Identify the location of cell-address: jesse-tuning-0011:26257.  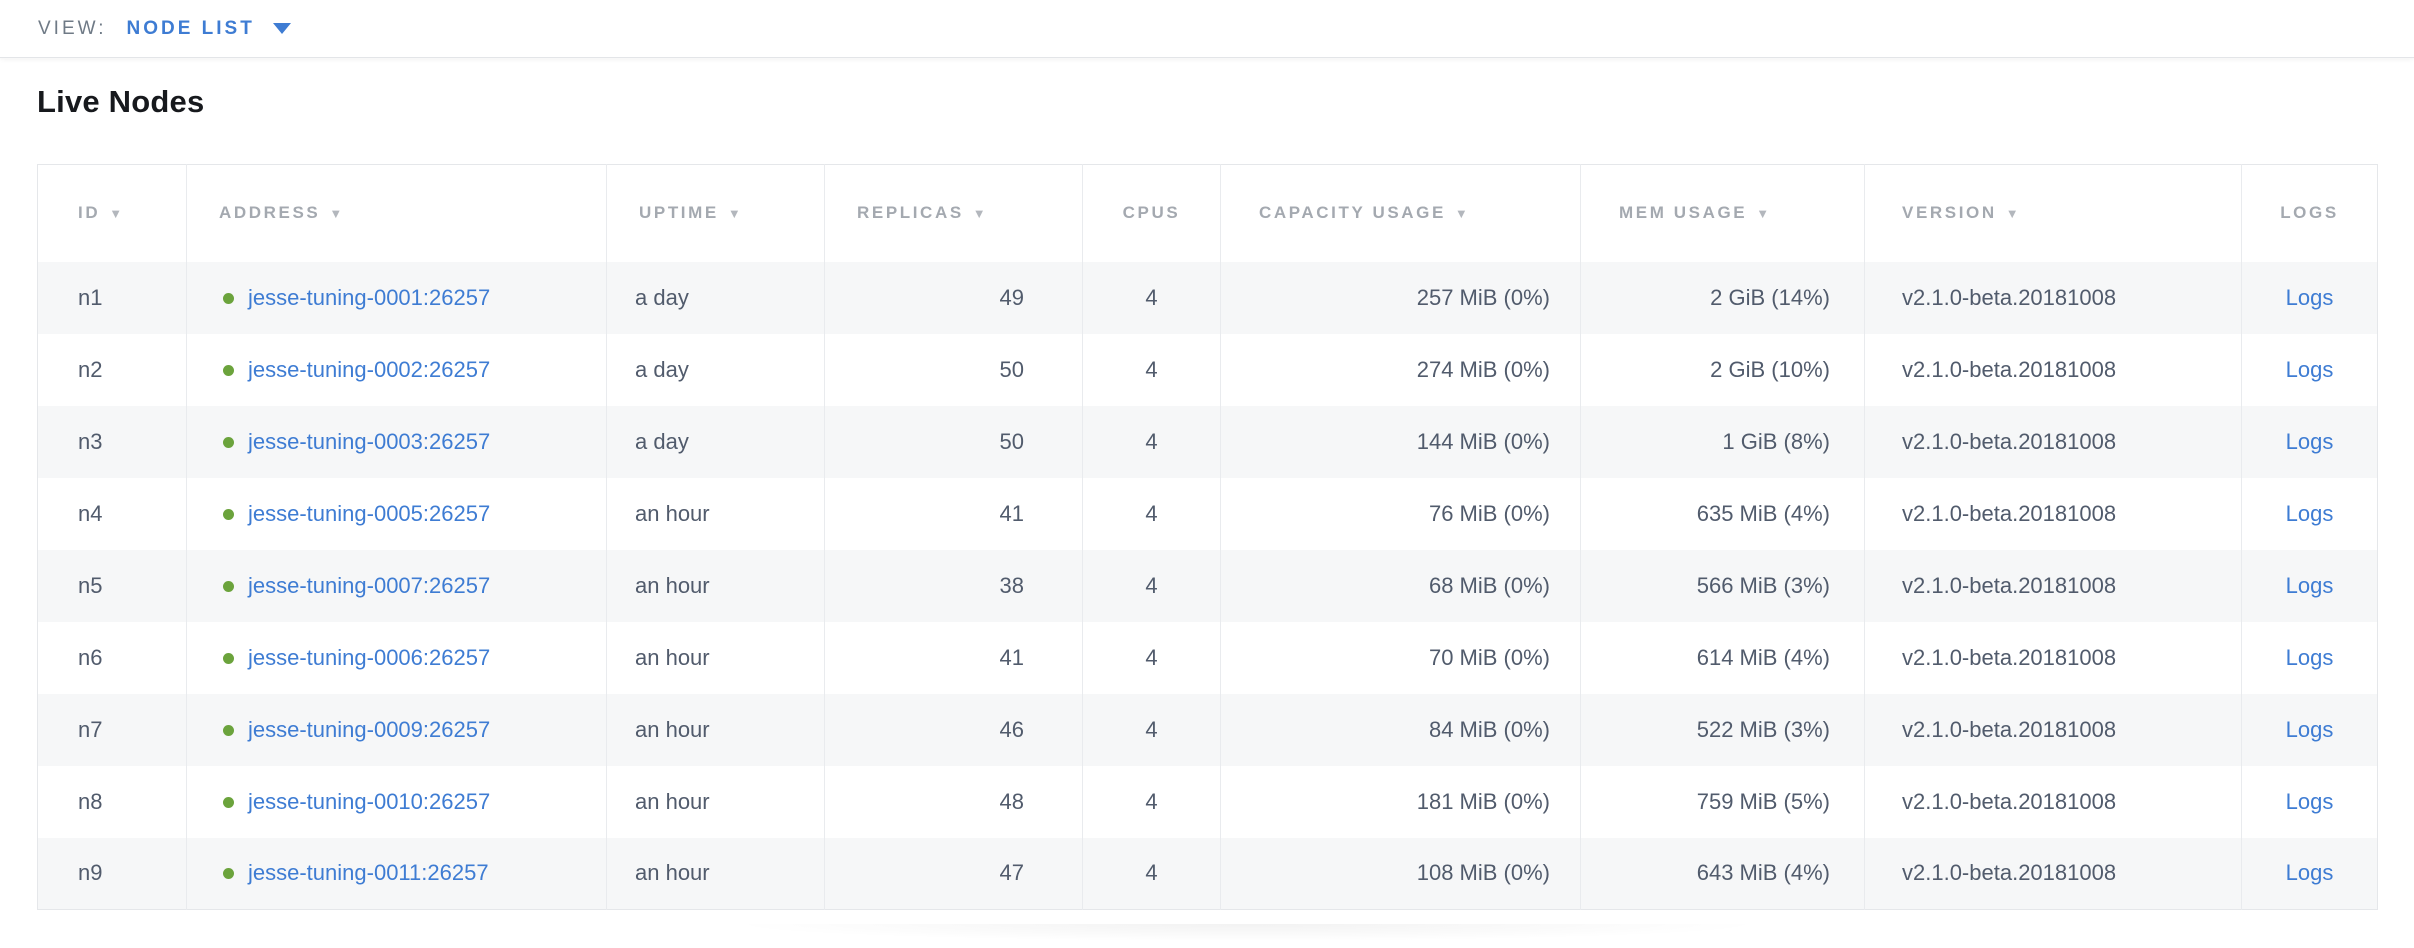
(396, 873).